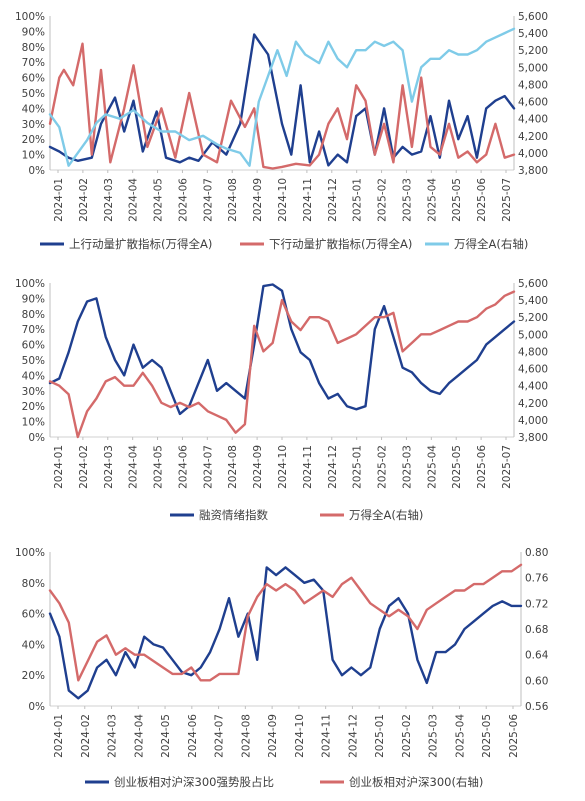  What do you see at coordinates (386, 515) in the screenshot?
I see `legend-label: 万得全A(右轴)` at bounding box center [386, 515].